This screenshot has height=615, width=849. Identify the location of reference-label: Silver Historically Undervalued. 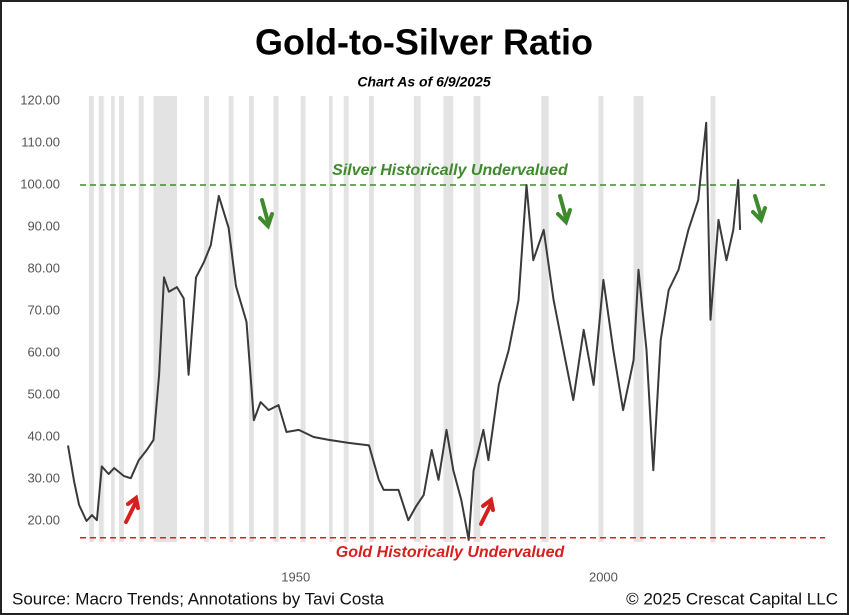
(450, 170).